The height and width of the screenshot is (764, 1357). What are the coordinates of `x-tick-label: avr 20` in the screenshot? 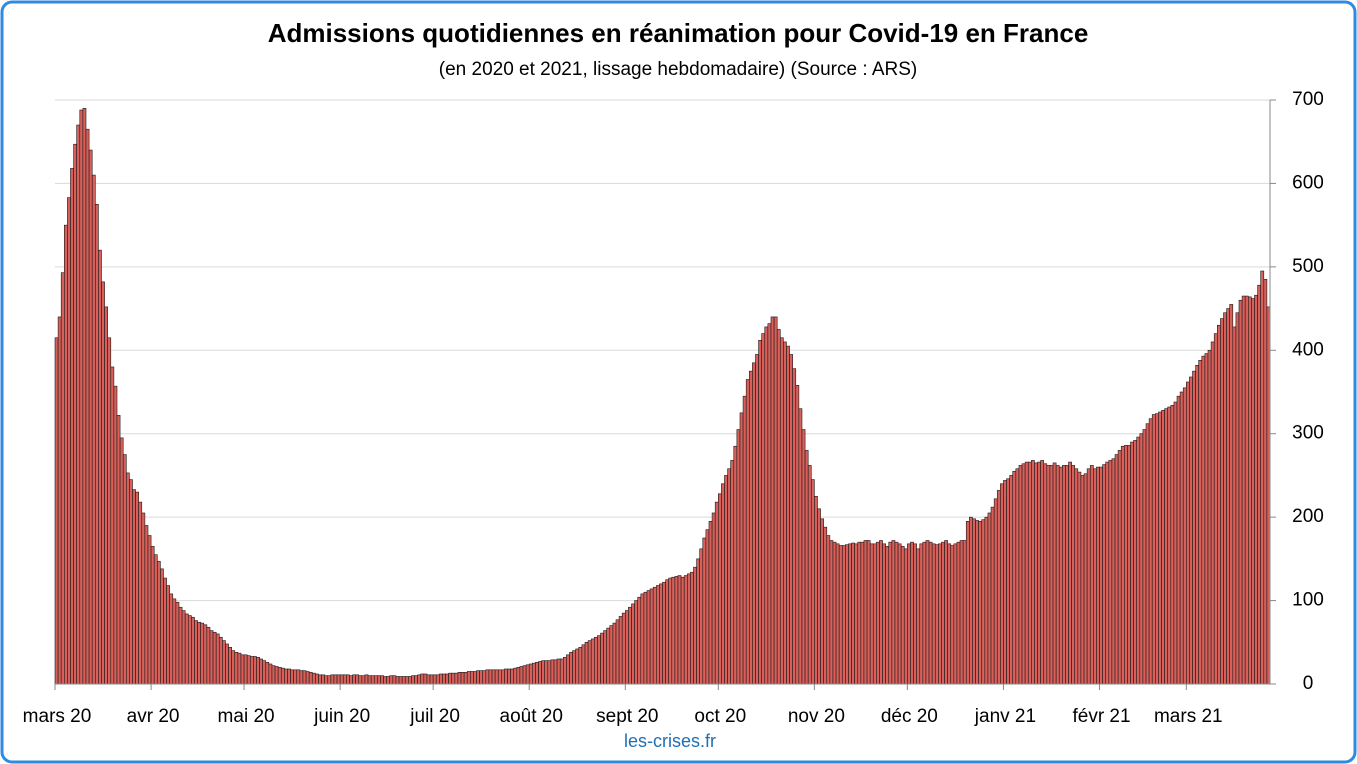 It's located at (153, 716).